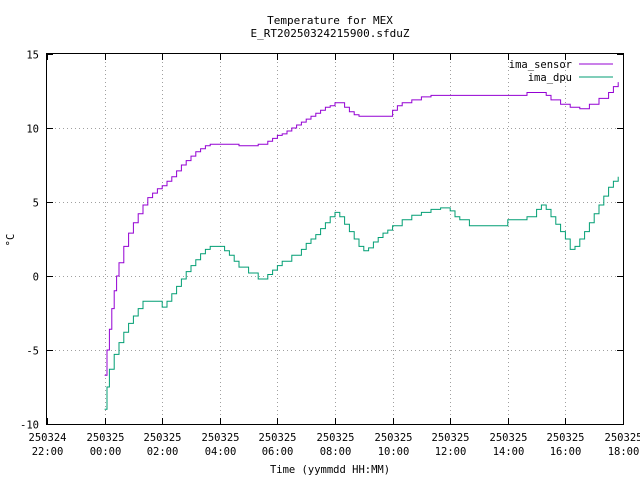 The width and height of the screenshot is (640, 480). What do you see at coordinates (32, 56) in the screenshot?
I see `y-tick-label: 15` at bounding box center [32, 56].